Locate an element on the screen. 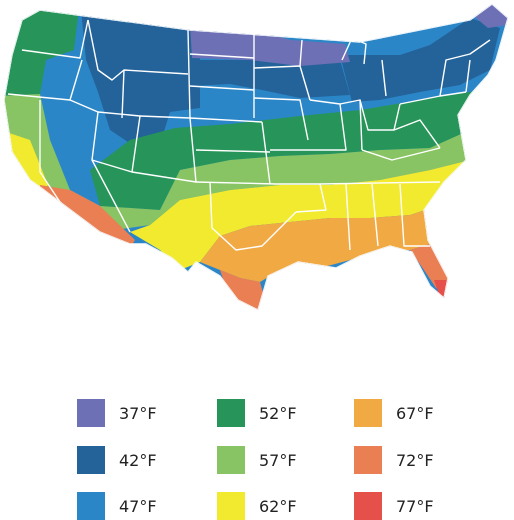 Image resolution: width=514 pixels, height=520 pixels. band-37-north is located at coordinates (270, 45).